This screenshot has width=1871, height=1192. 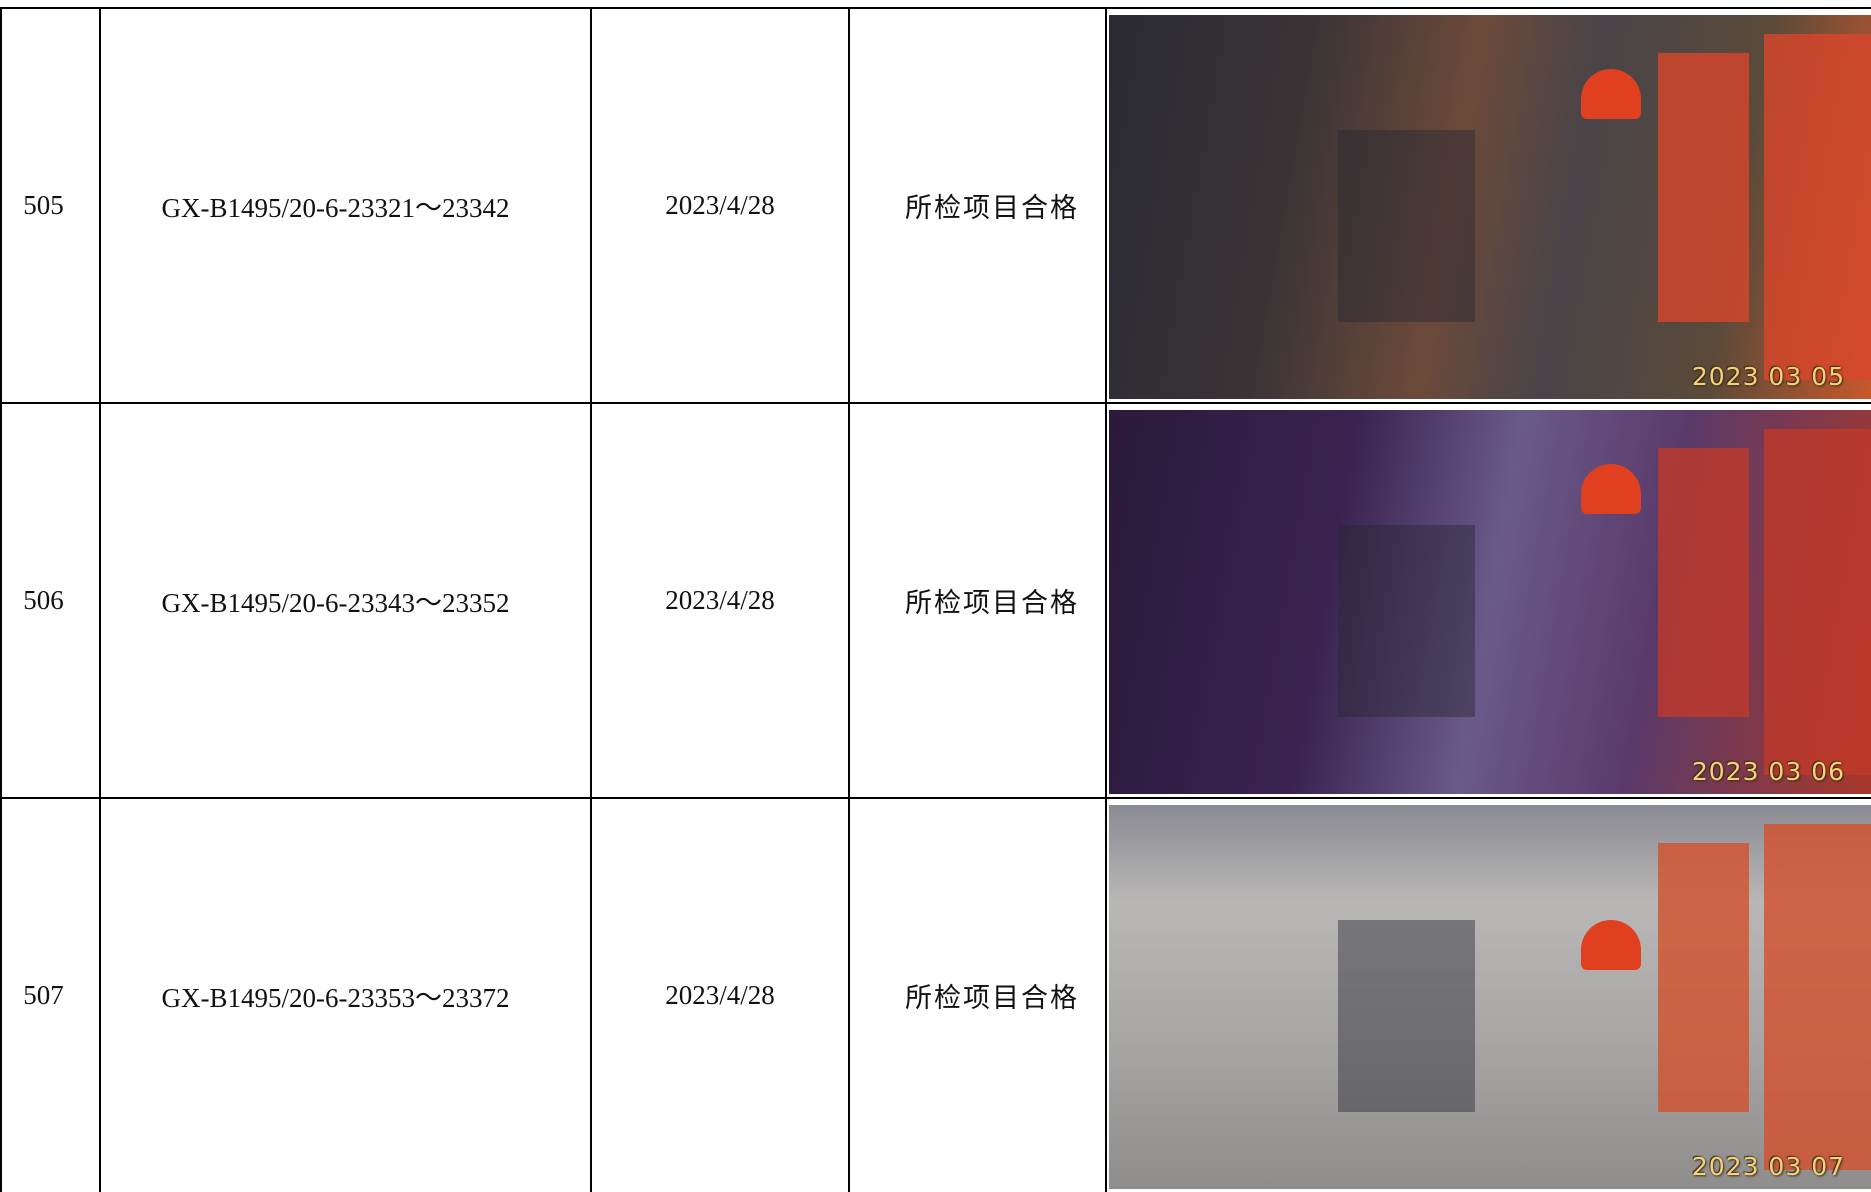 I want to click on serial-code: GX-B1495/20-6-23353～23372, so click(x=346, y=995).